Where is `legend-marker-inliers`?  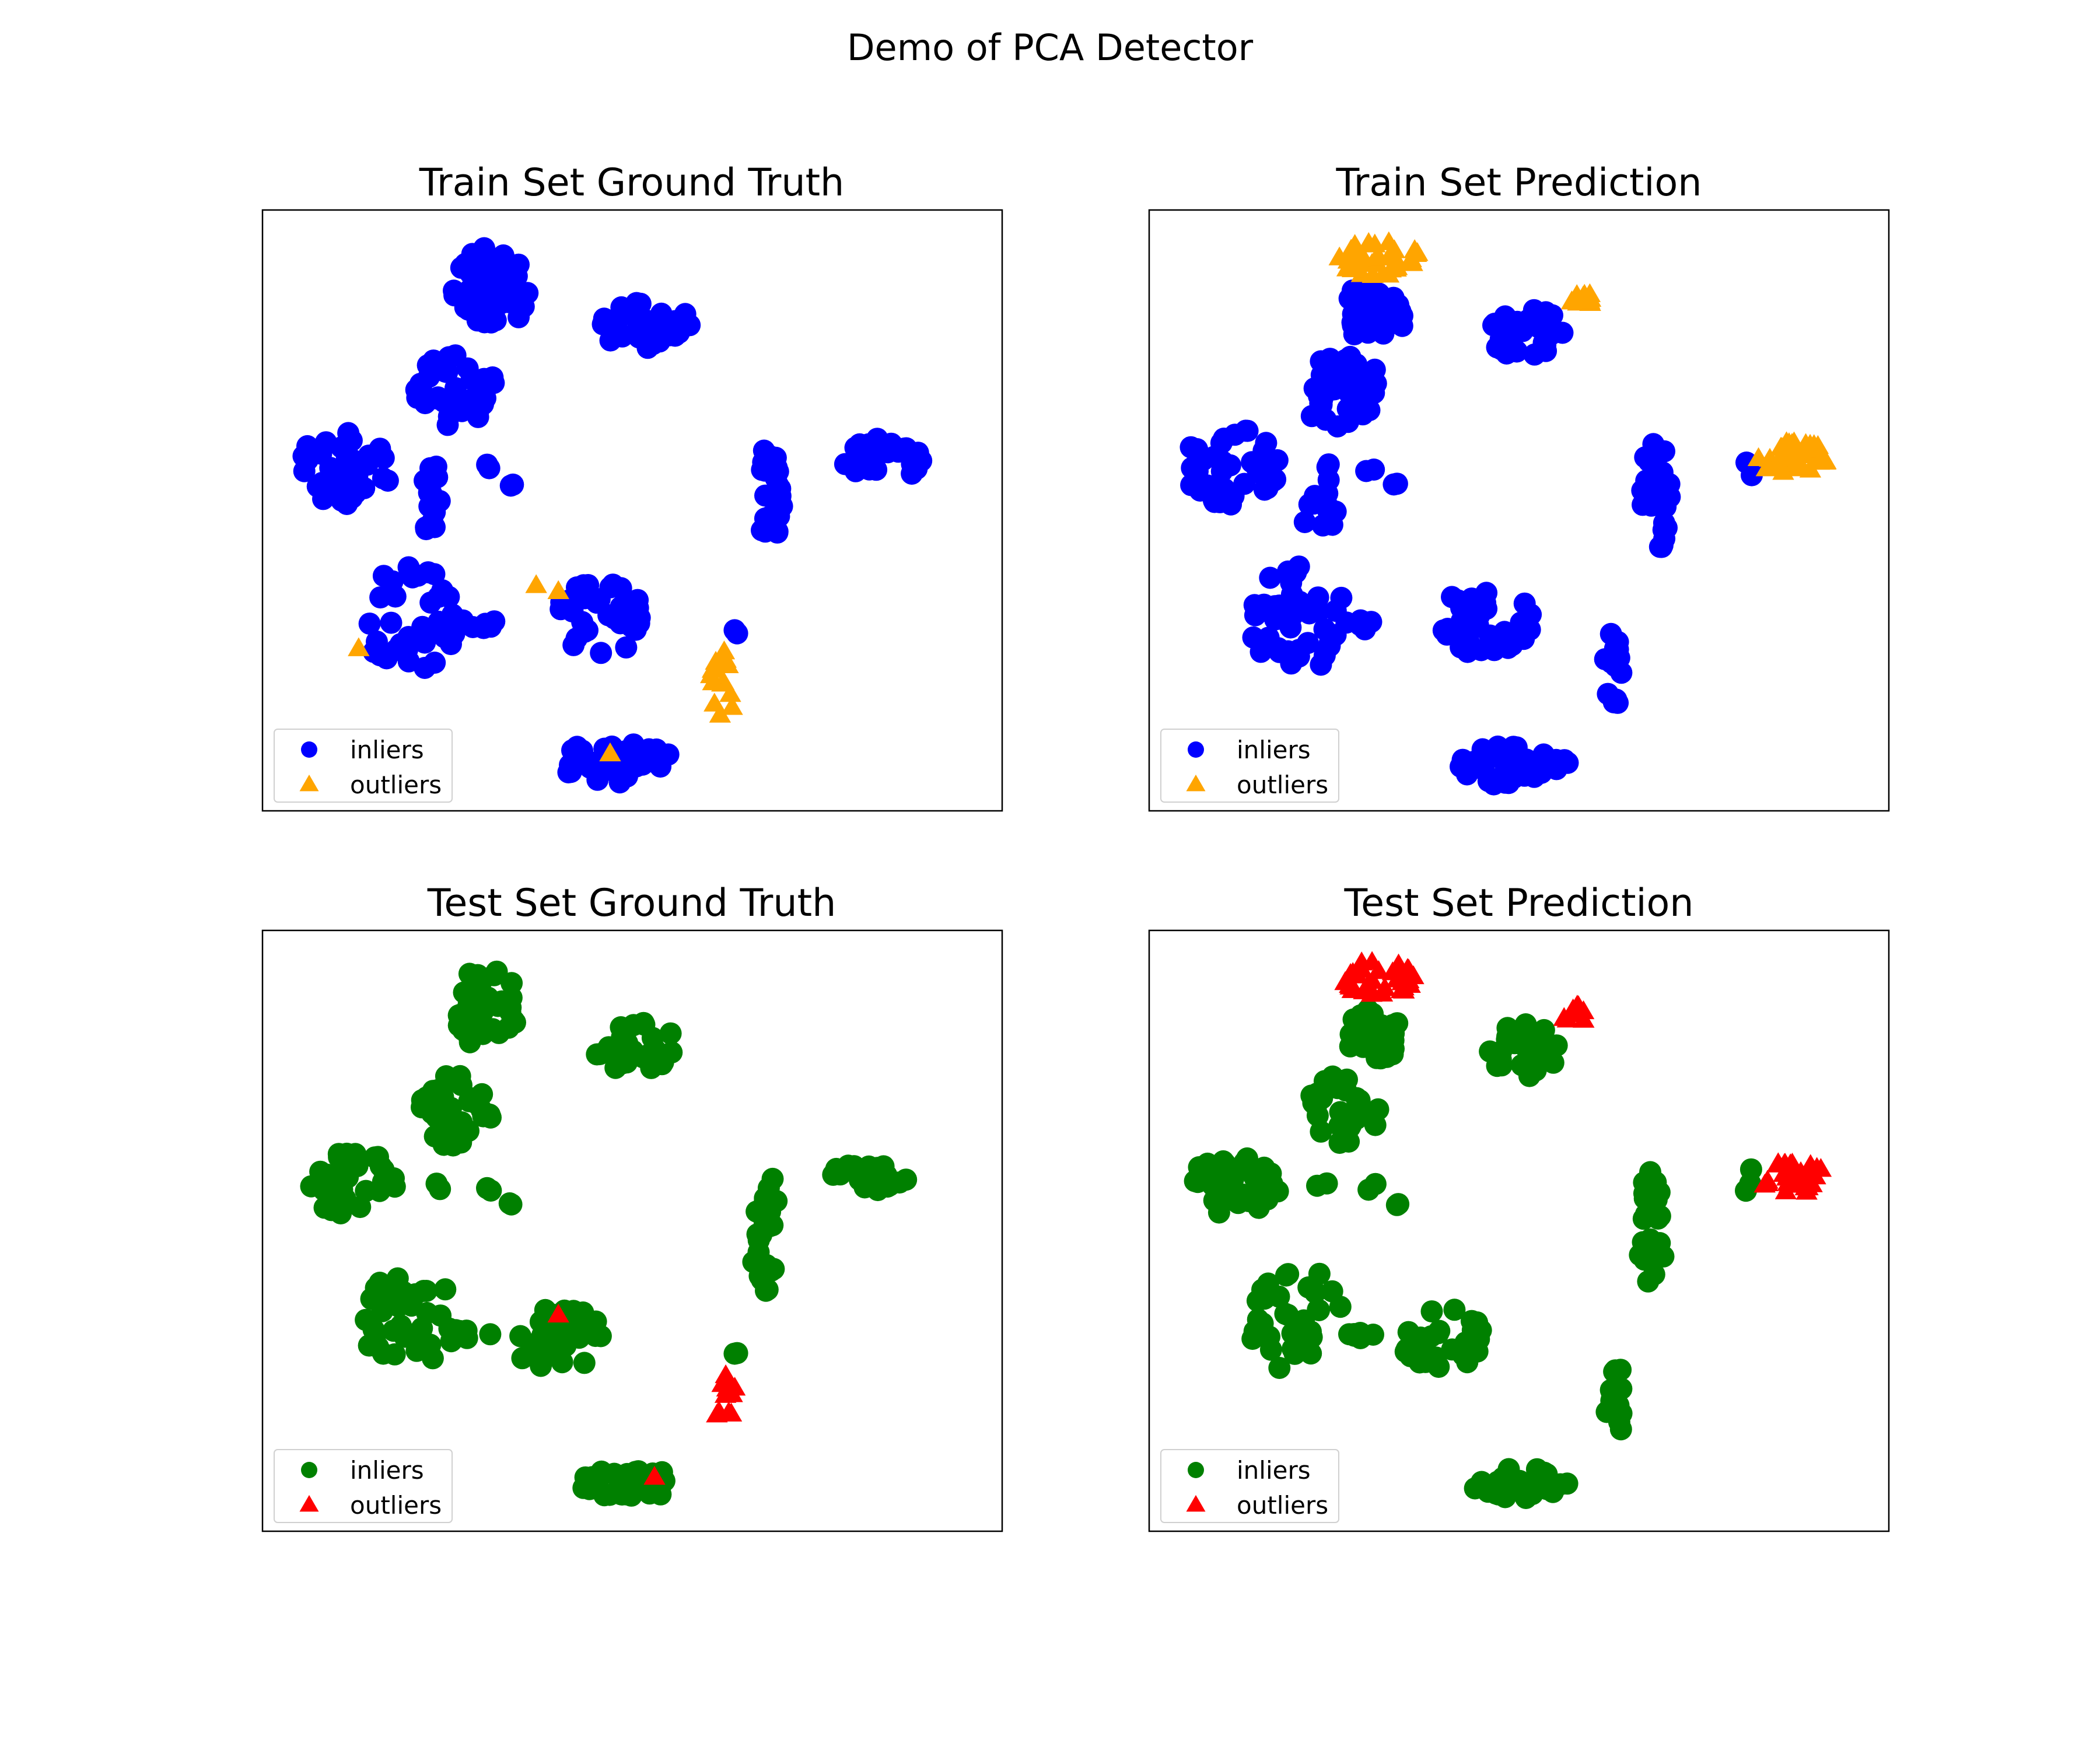
legend-marker-inliers is located at coordinates (309, 750).